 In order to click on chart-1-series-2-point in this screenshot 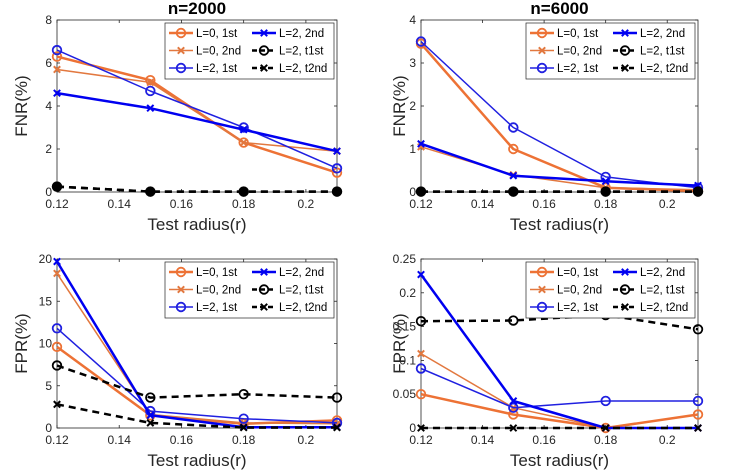, I will do `click(513, 127)`.